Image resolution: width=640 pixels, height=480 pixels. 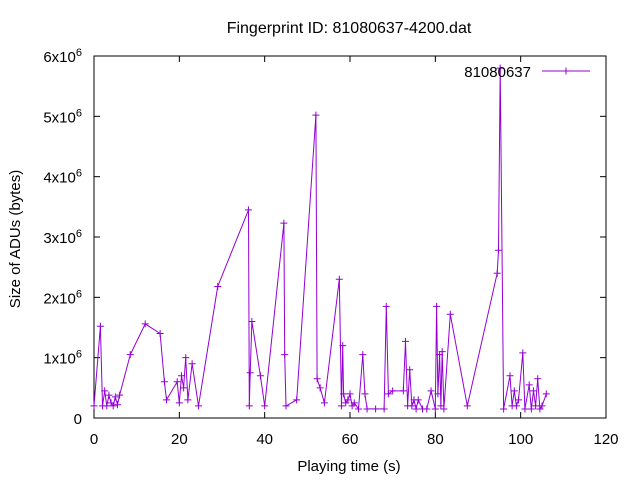 I want to click on x-tick-labels: 0 20 40 60 80 100 120, so click(x=354, y=439).